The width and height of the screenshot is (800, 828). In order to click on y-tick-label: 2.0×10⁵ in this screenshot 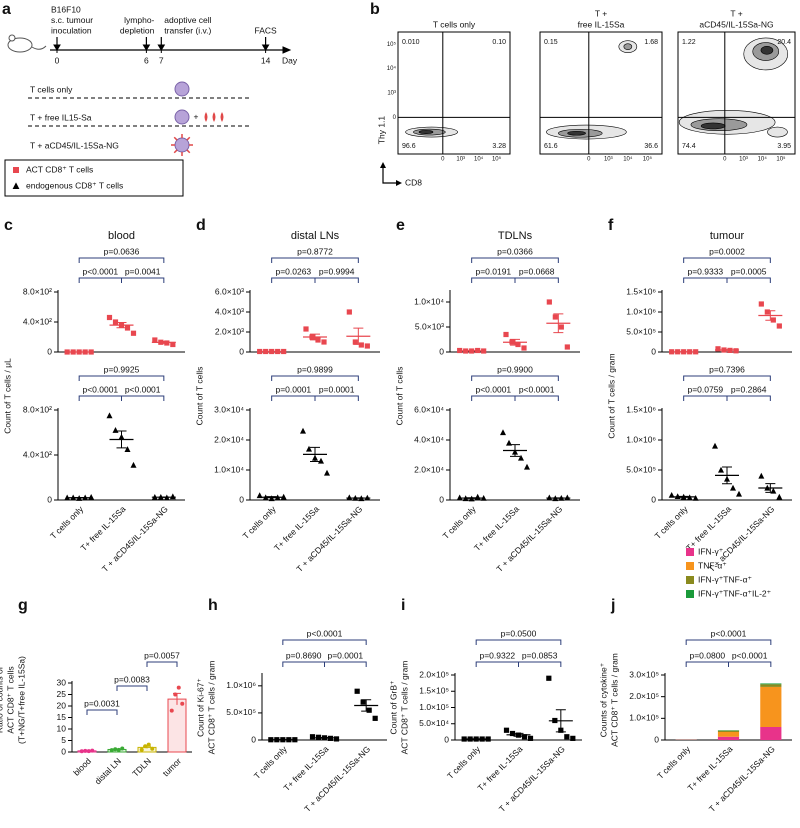, I will do `click(434, 674)`.